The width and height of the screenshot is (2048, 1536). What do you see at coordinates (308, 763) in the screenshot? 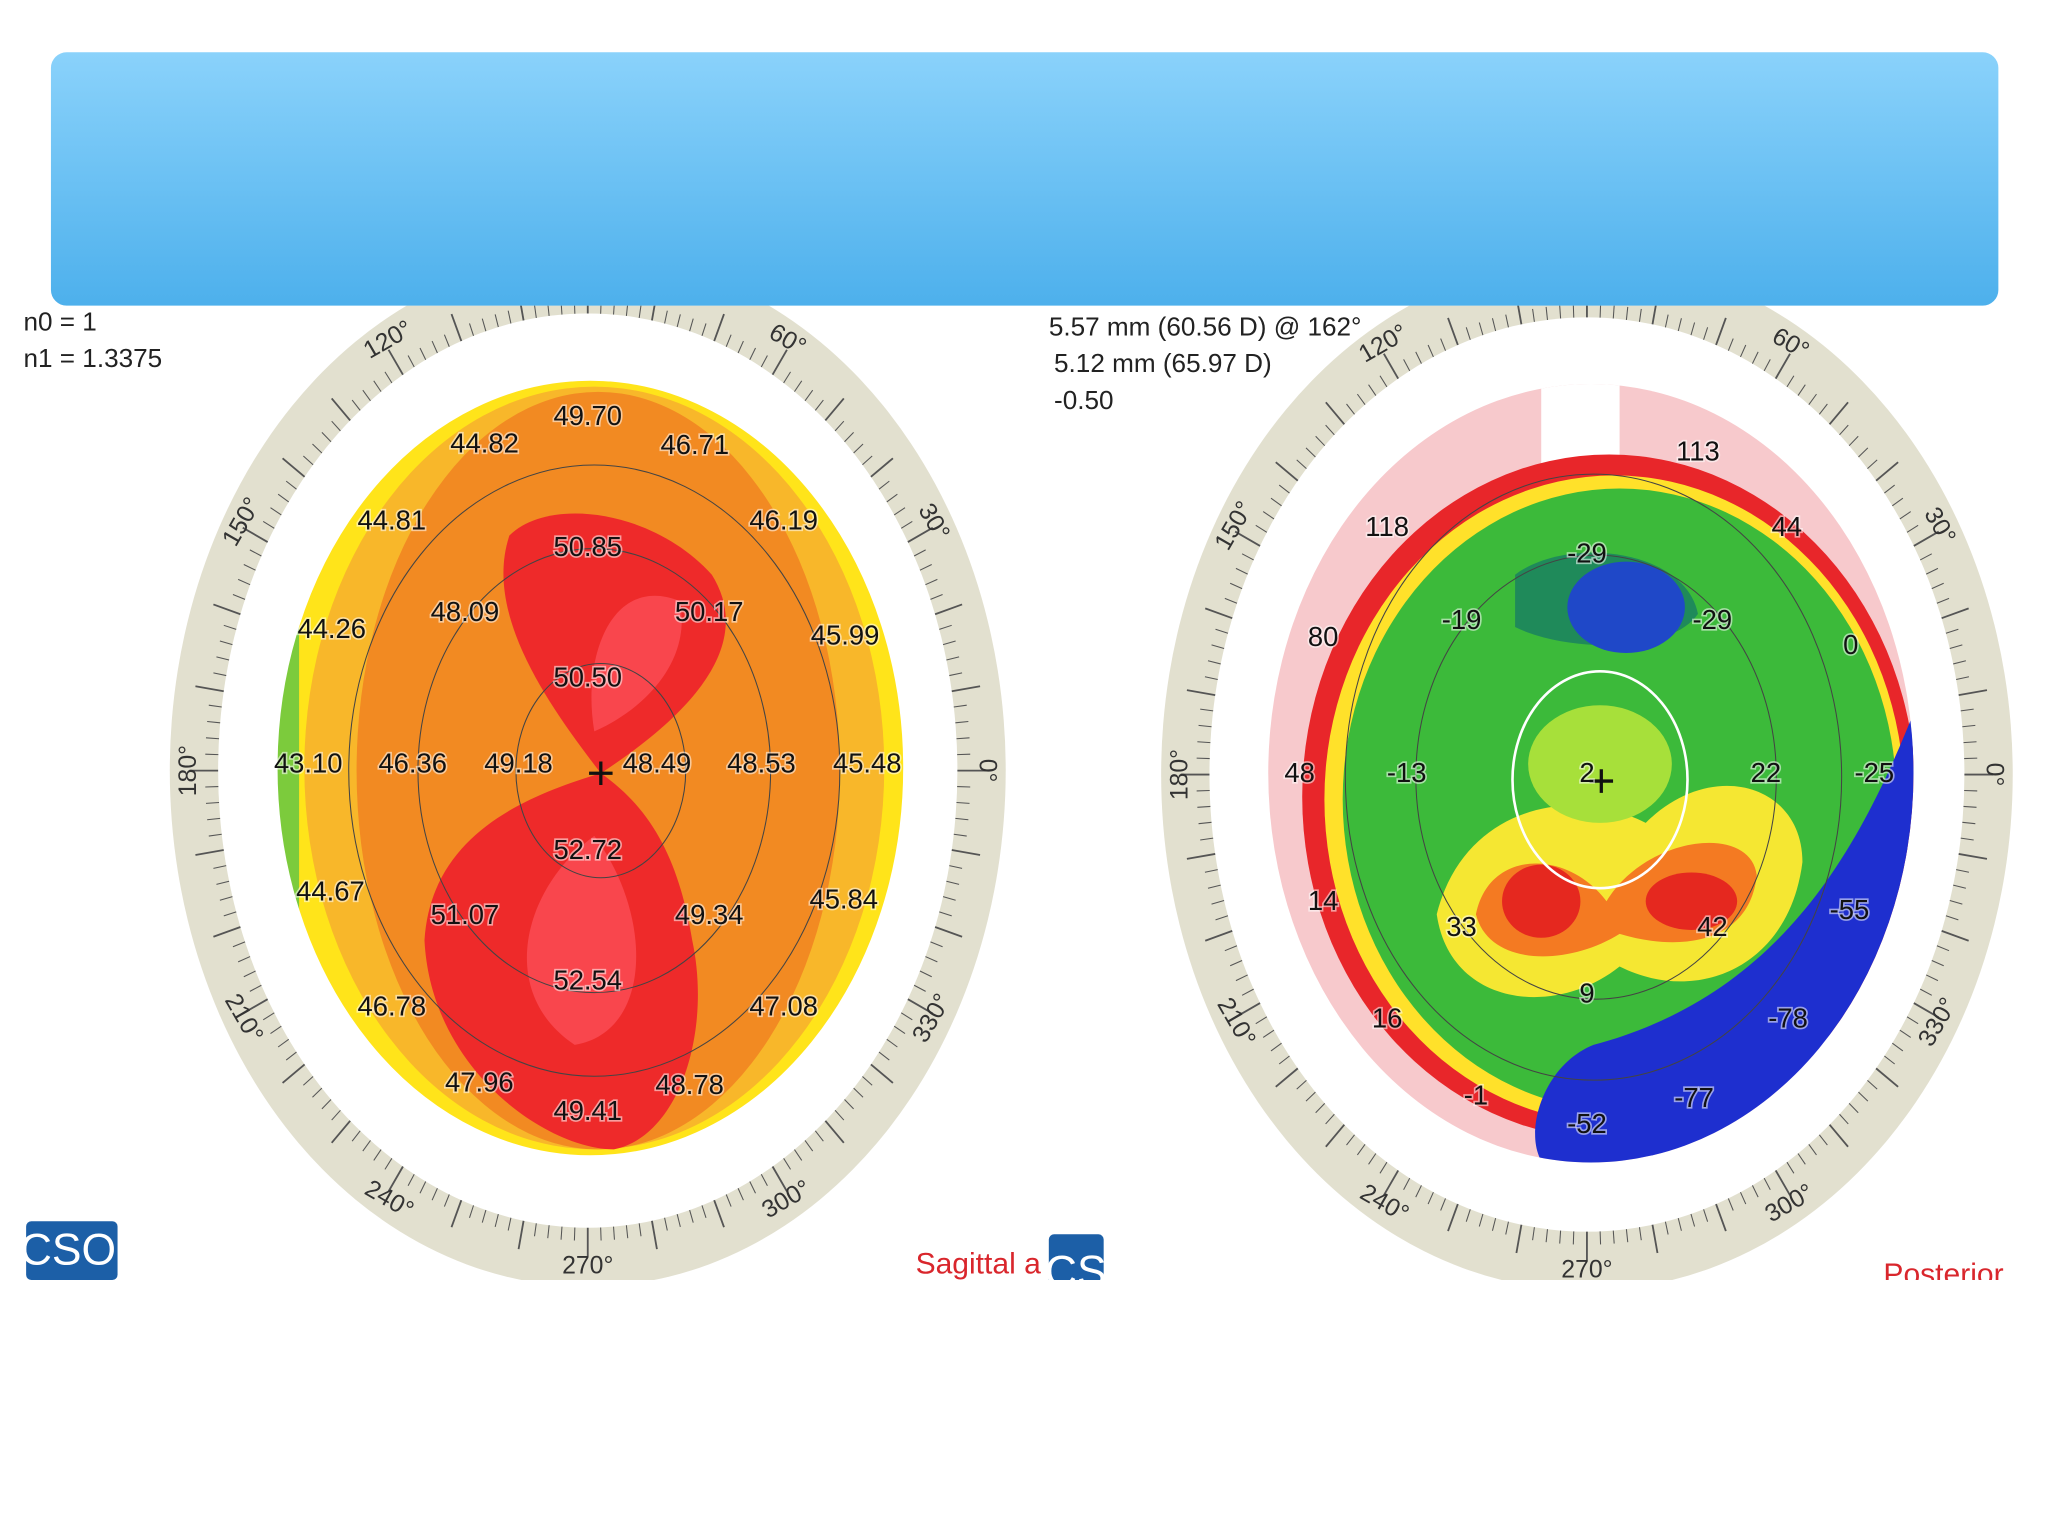
I see `map-value: 43.10` at bounding box center [308, 763].